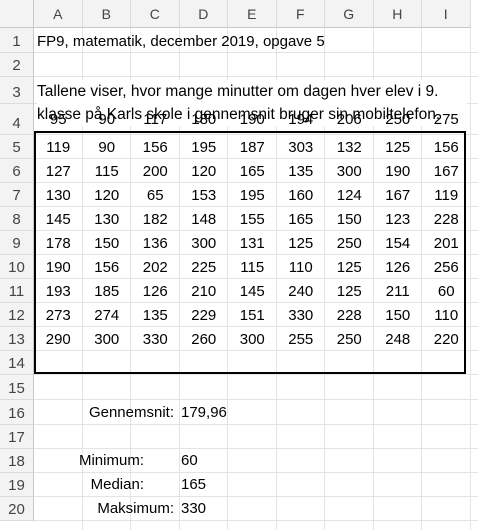  I want to click on row-header: 1, so click(17, 40).